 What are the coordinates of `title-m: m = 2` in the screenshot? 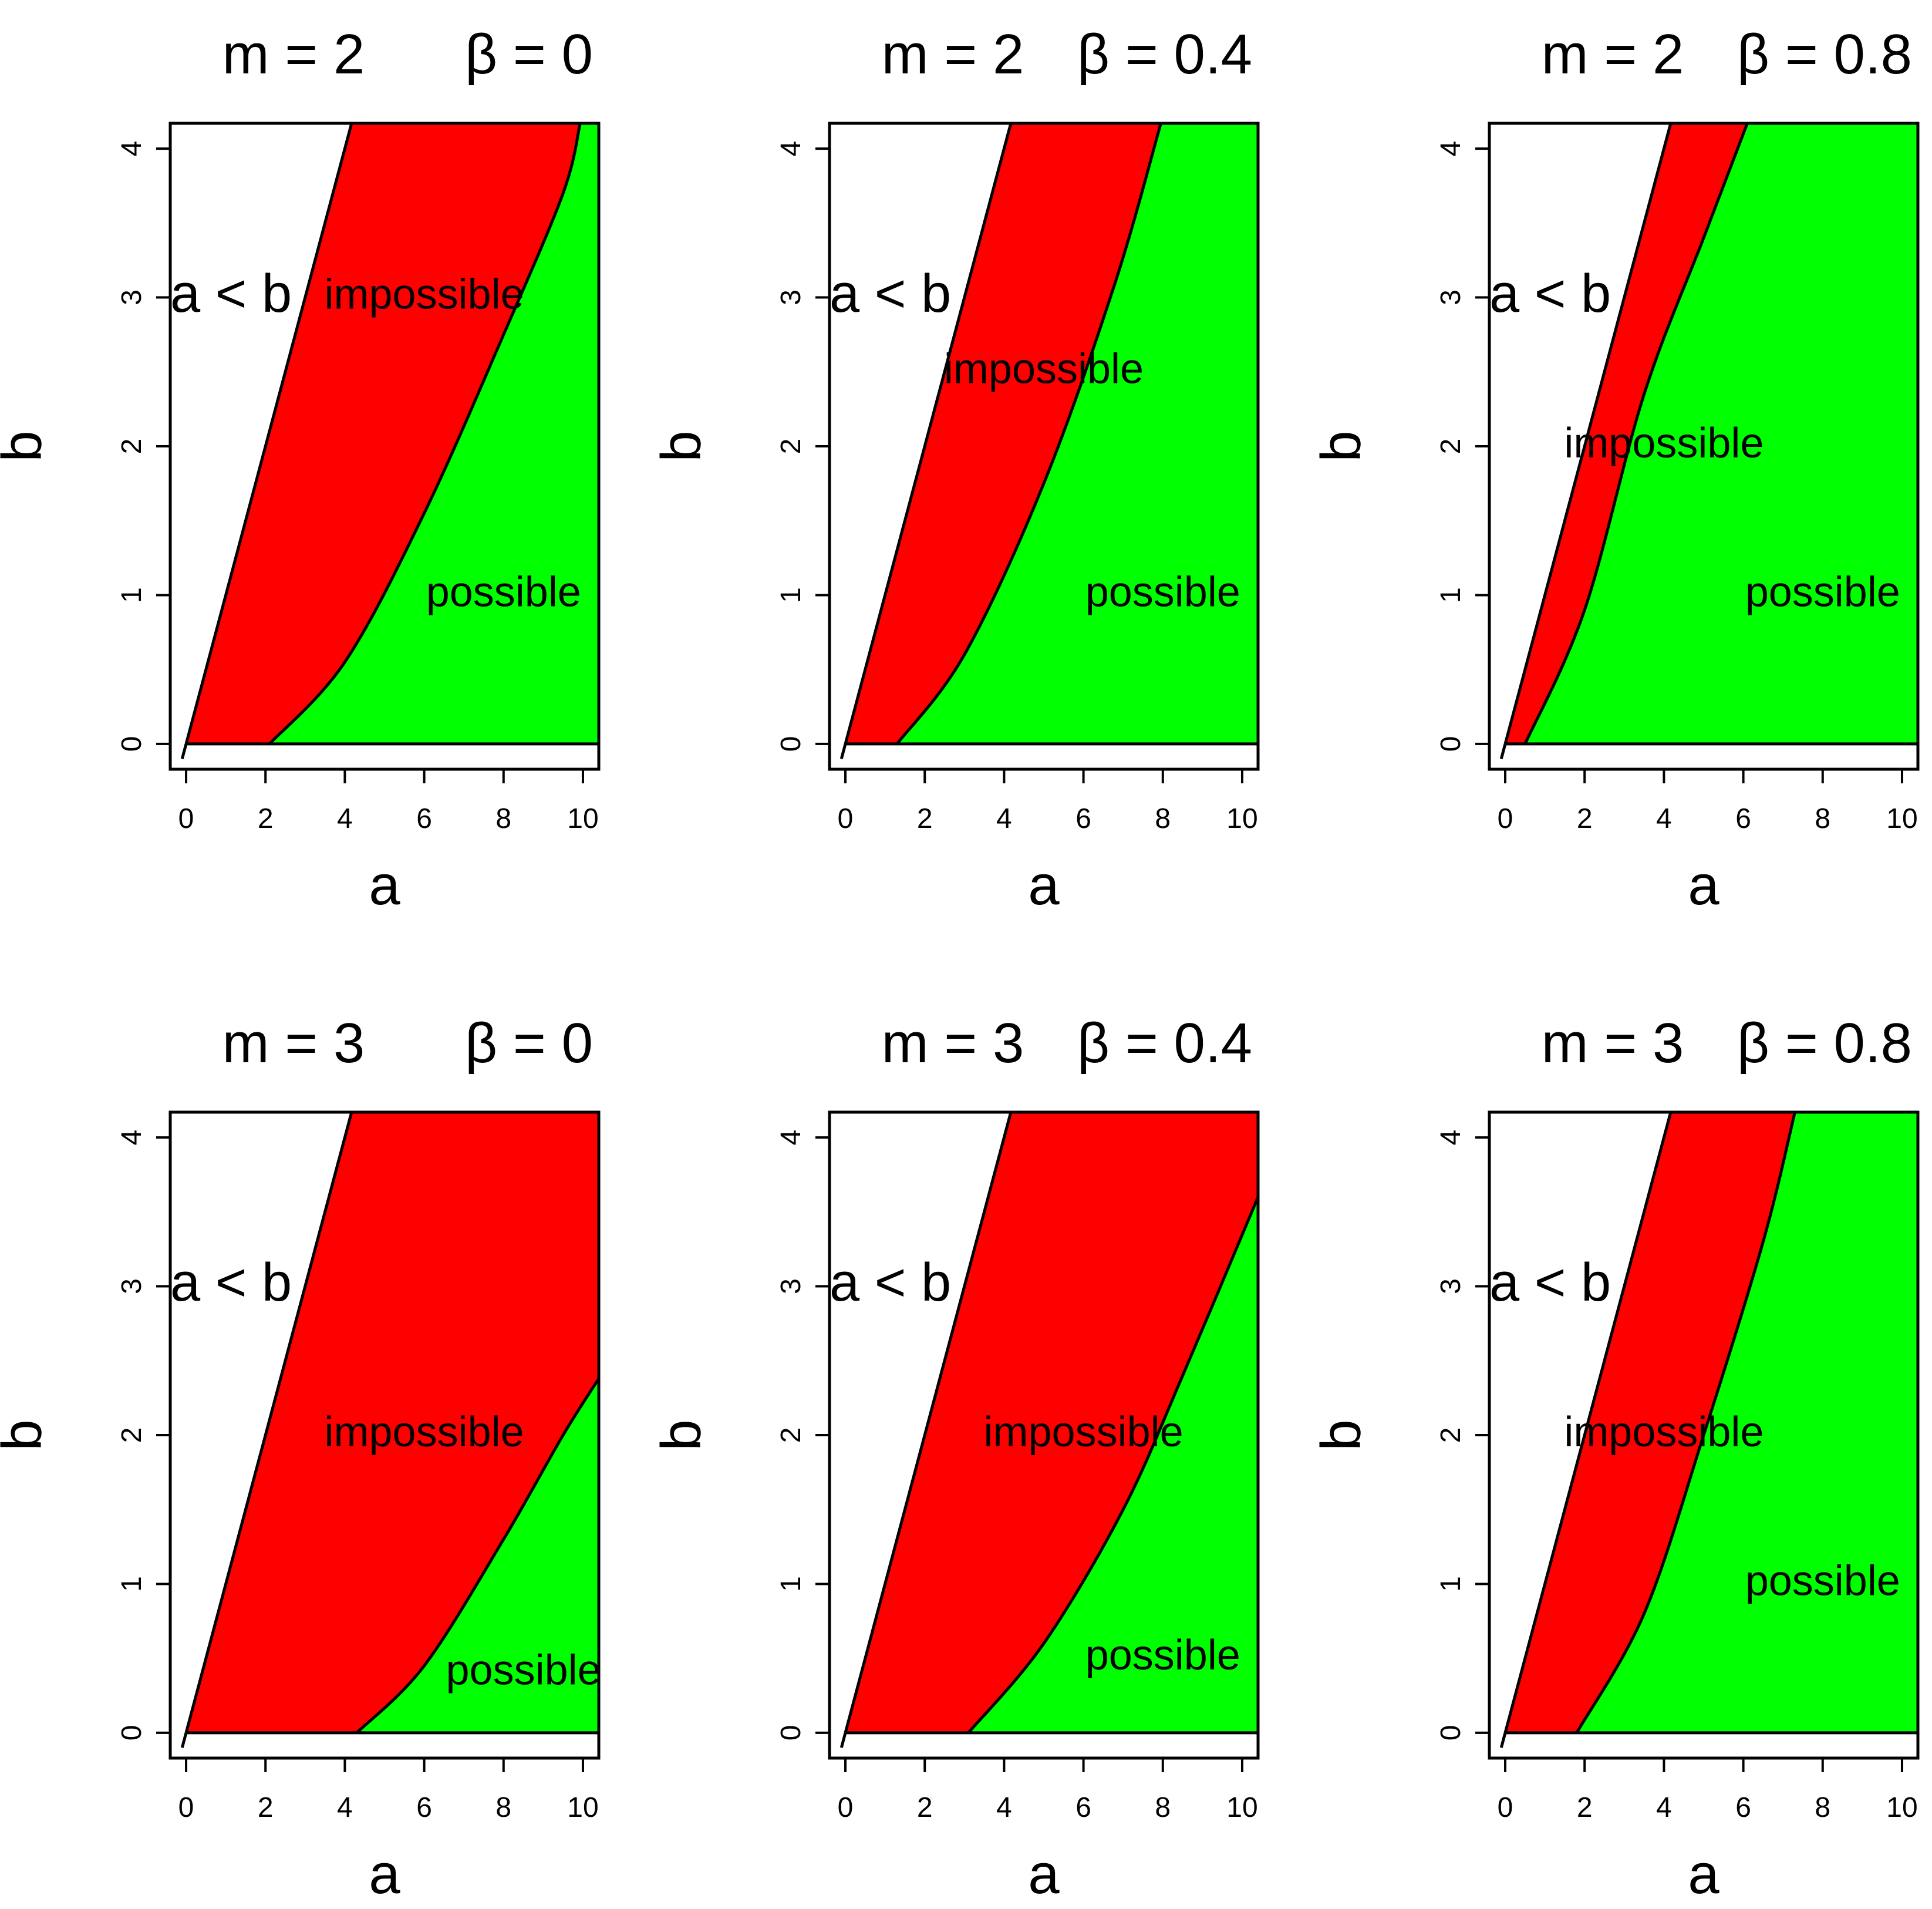 It's located at (953, 54).